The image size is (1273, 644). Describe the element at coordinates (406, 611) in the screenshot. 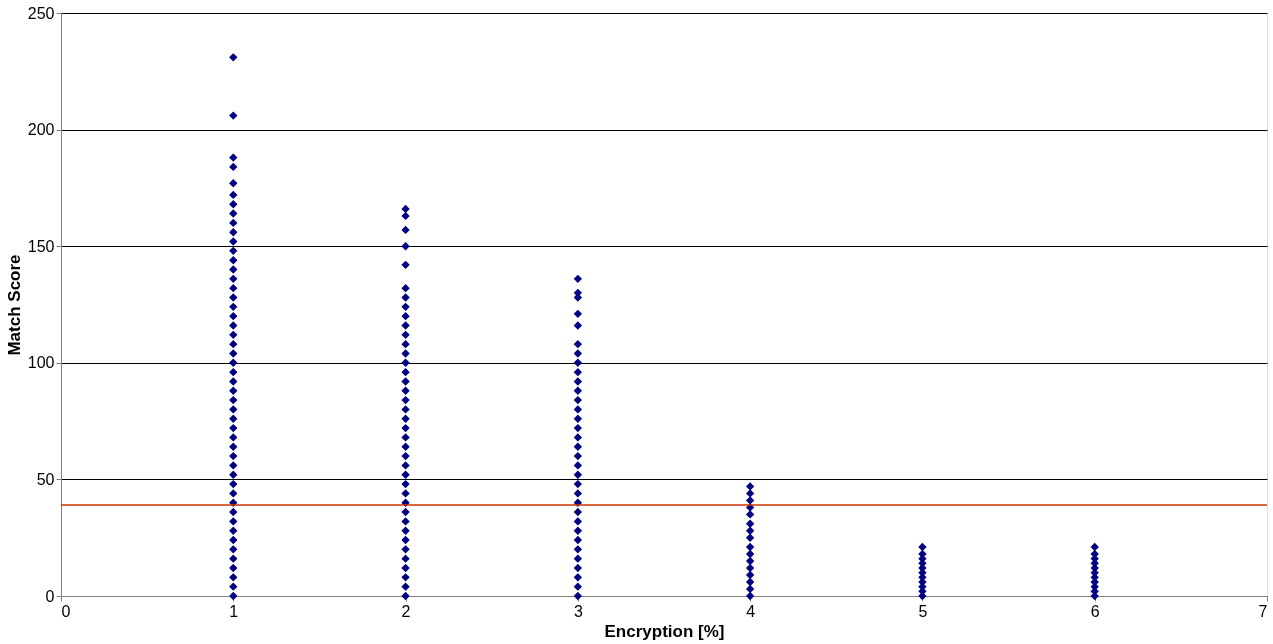

I see `x-tick-label: 2` at that location.